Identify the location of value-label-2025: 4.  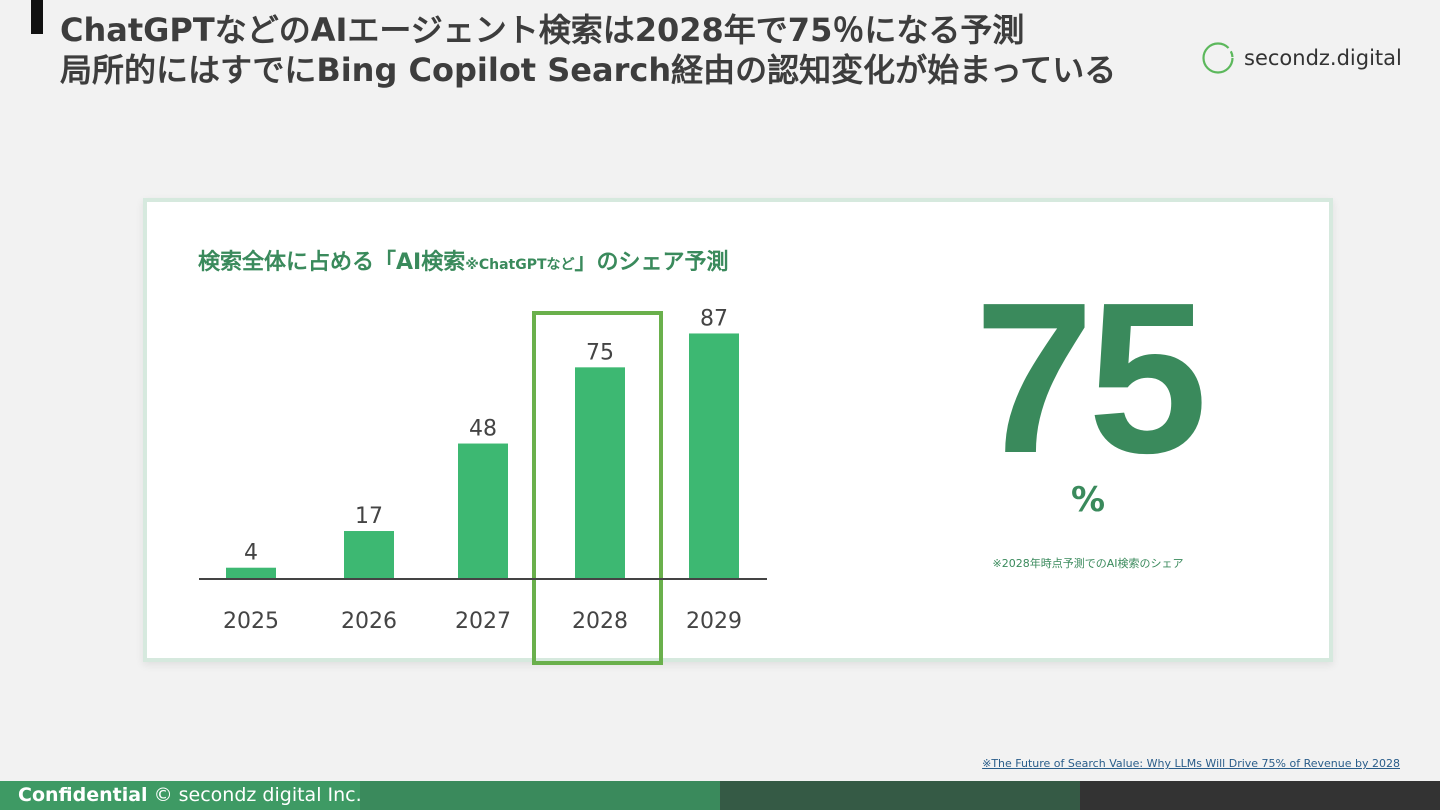
(251, 553).